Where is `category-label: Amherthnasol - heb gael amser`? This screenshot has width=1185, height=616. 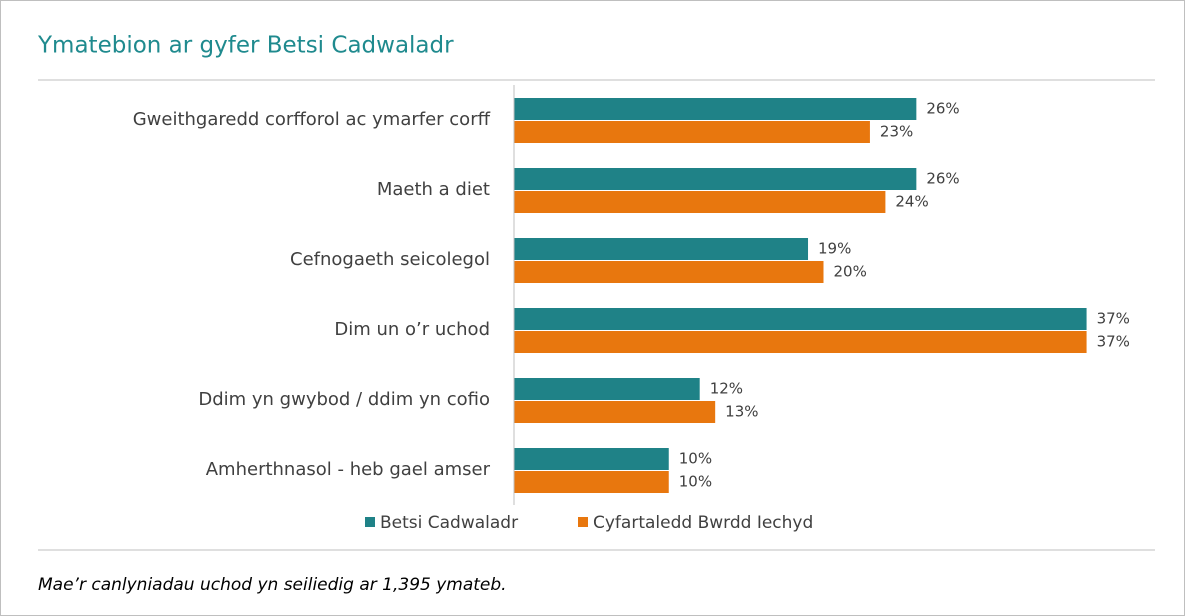
category-label: Amherthnasol - heb gael amser is located at coordinates (348, 469).